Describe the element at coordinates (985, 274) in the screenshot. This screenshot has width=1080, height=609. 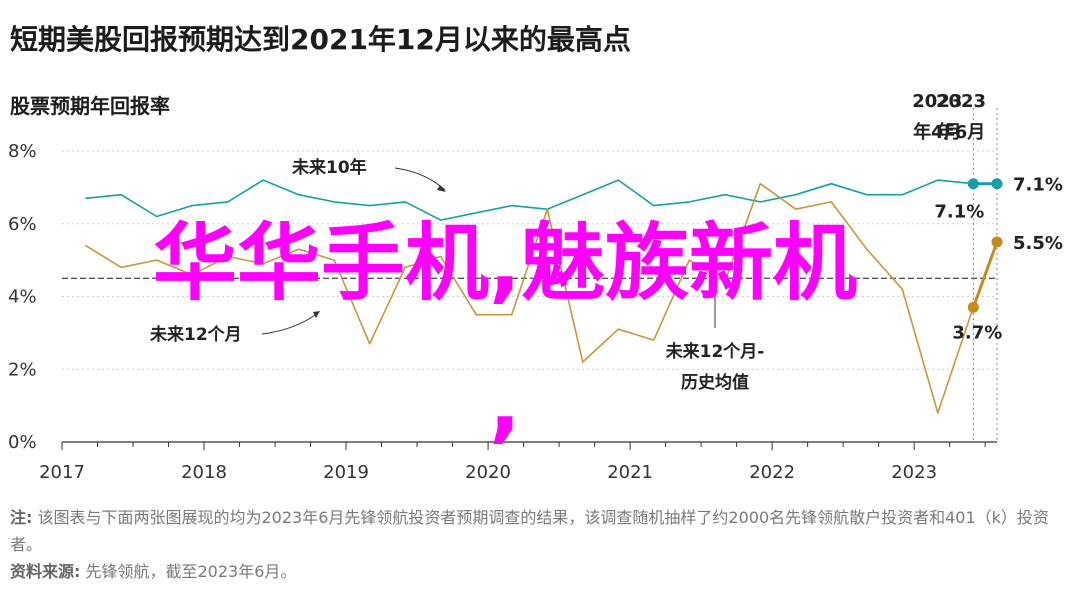
I see `twelve-month-latest-segment` at that location.